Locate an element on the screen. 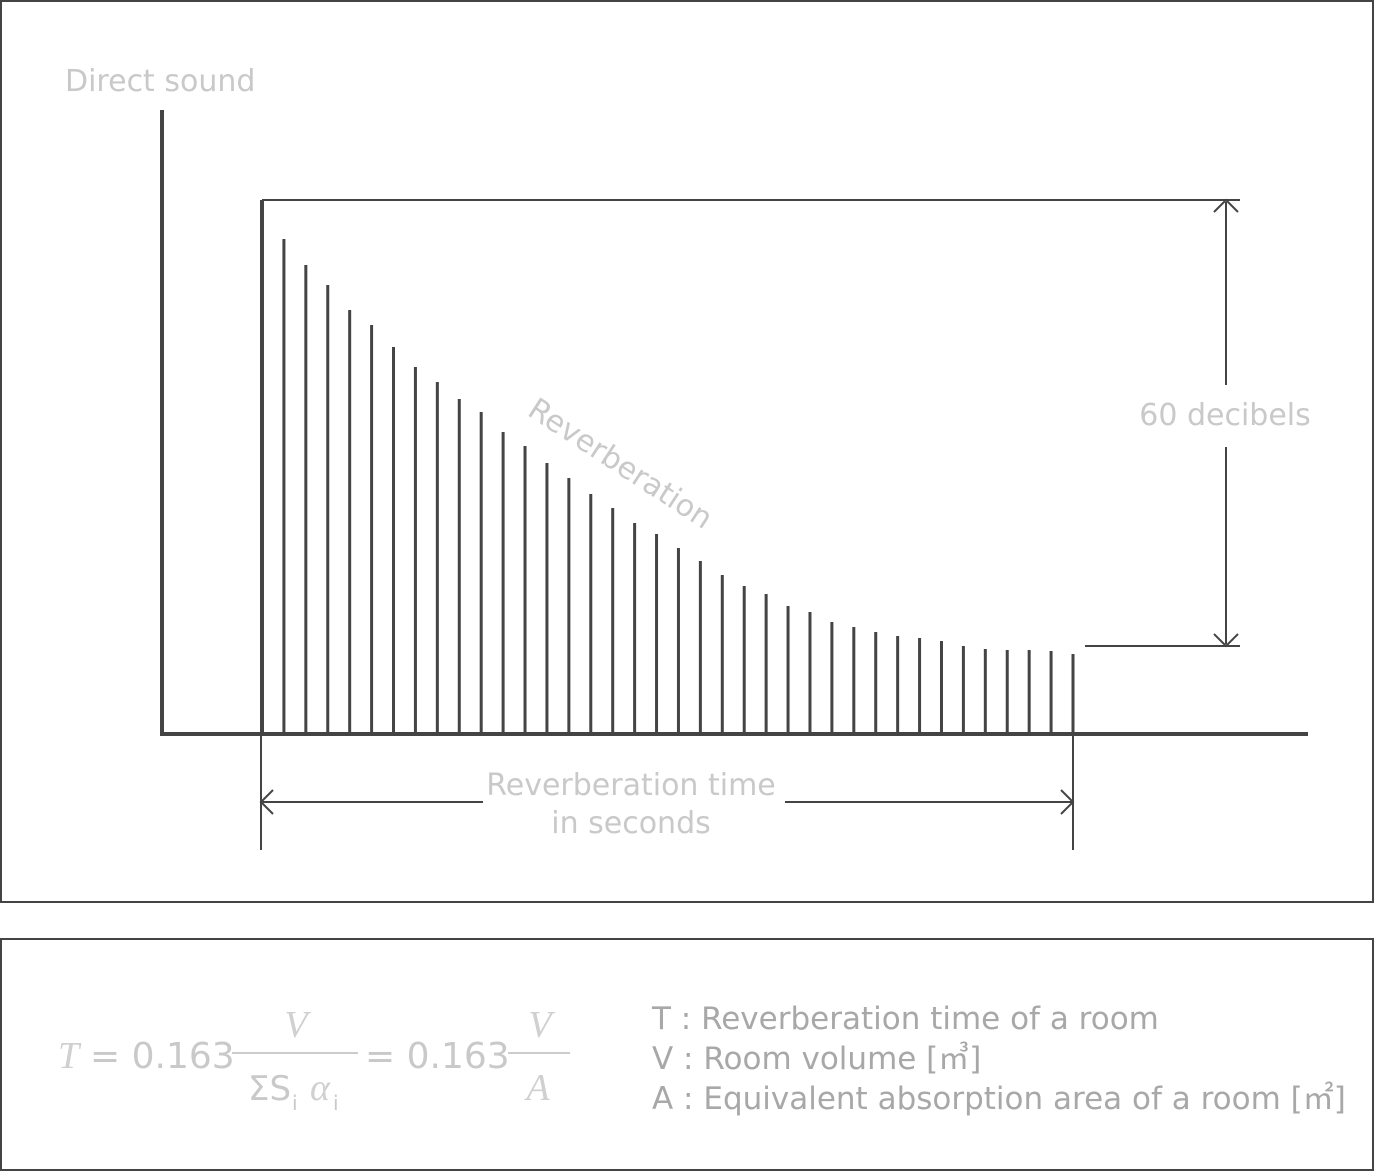 The height and width of the screenshot is (1176, 1374). db-arrow is located at coordinates (1226, 423).